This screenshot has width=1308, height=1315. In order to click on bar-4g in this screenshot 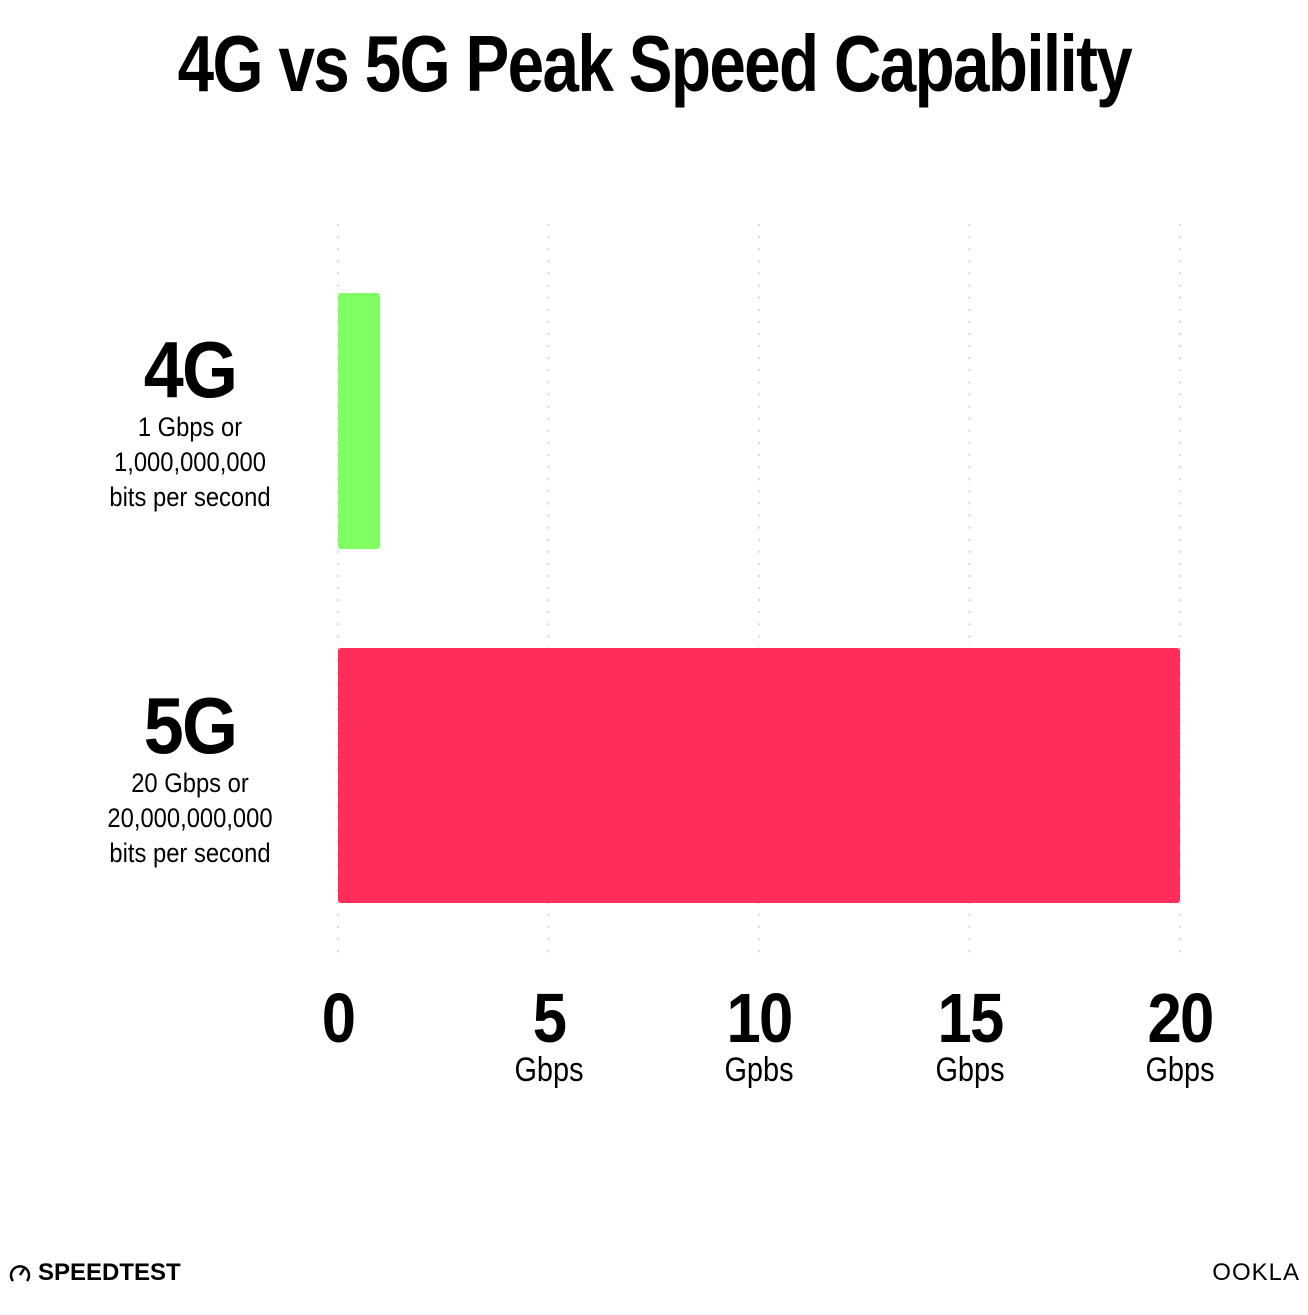, I will do `click(359, 421)`.